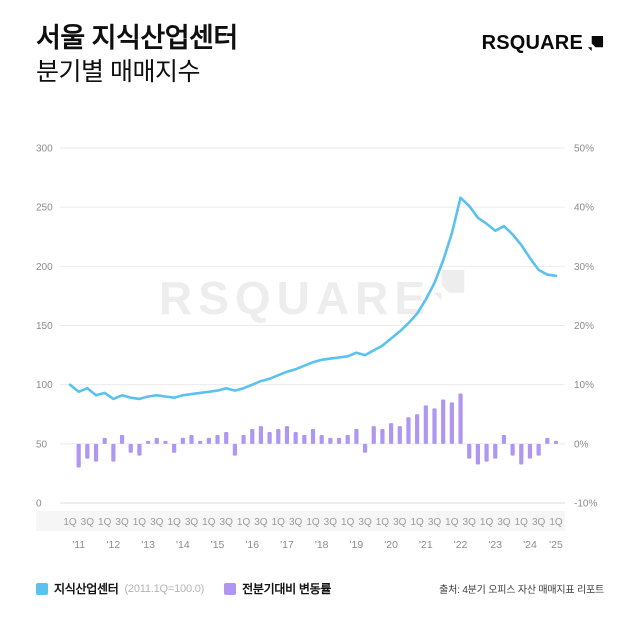  Describe the element at coordinates (44, 385) in the screenshot. I see `svg-text: 100` at that location.